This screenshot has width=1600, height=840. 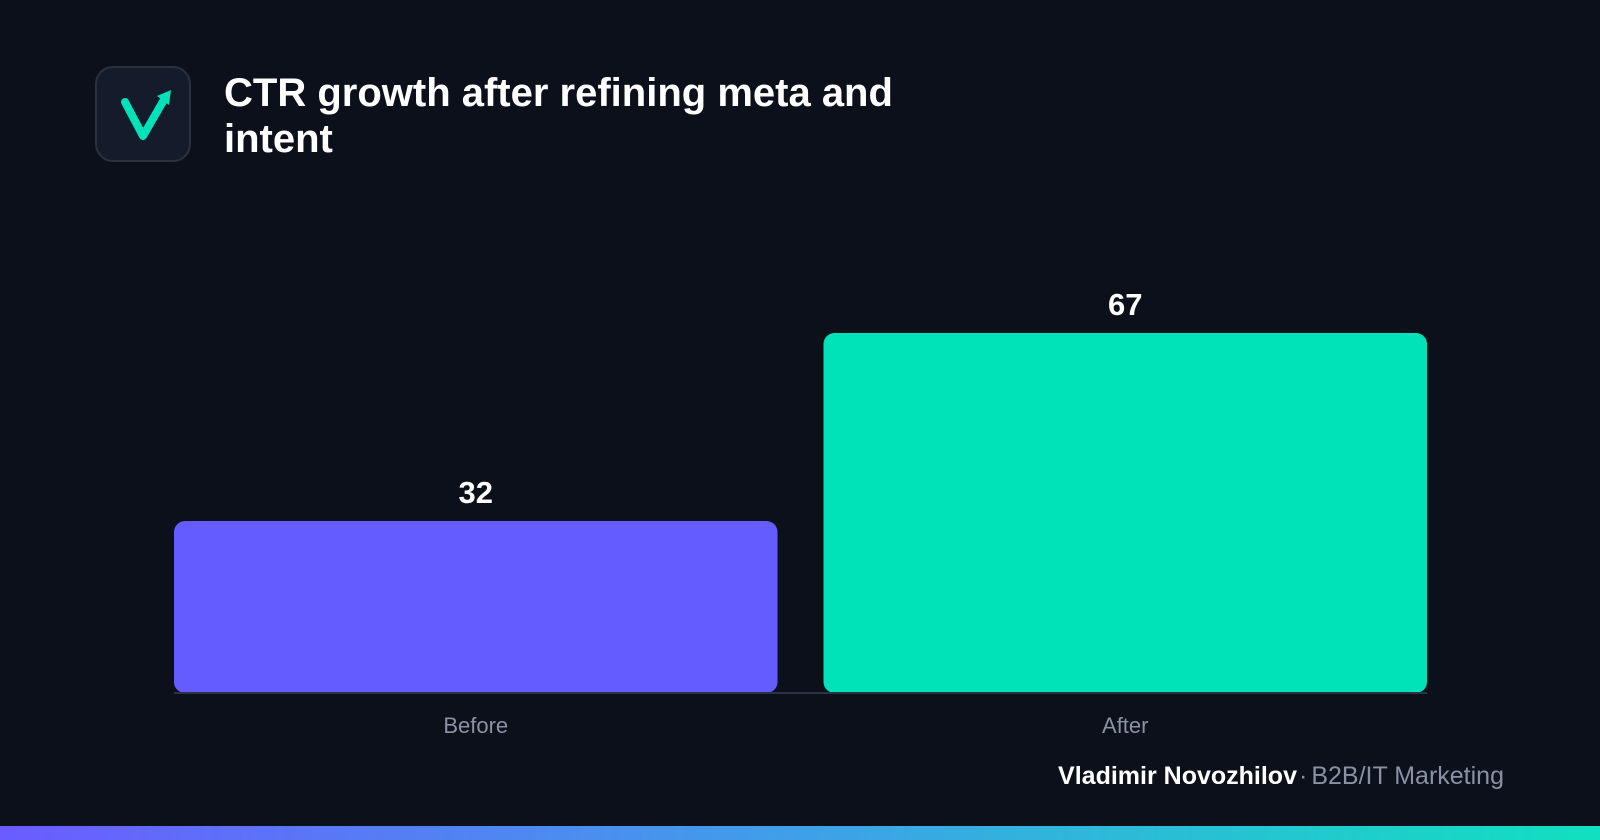 I want to click on author-role: B2B/IT Marketing, so click(x=1407, y=776).